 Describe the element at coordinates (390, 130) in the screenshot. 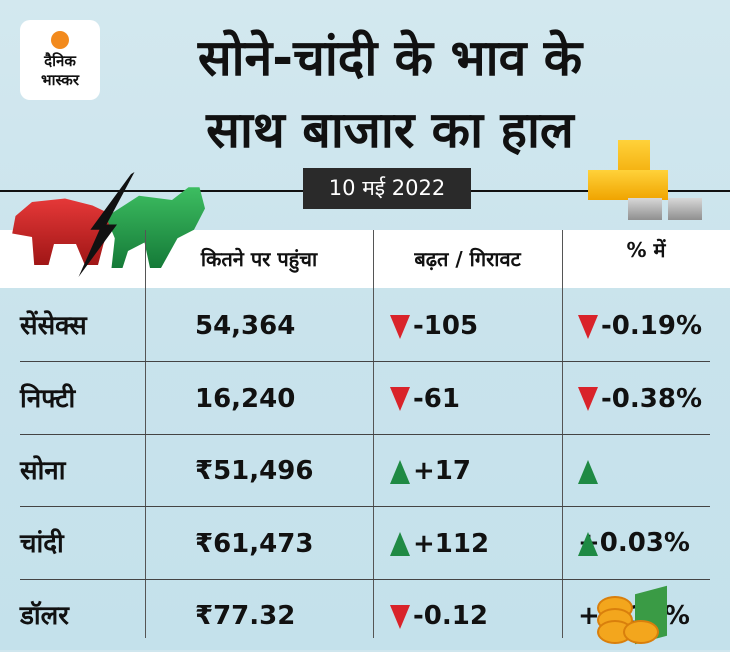

I see `headline-line2: साथ बाजार का हाल` at that location.